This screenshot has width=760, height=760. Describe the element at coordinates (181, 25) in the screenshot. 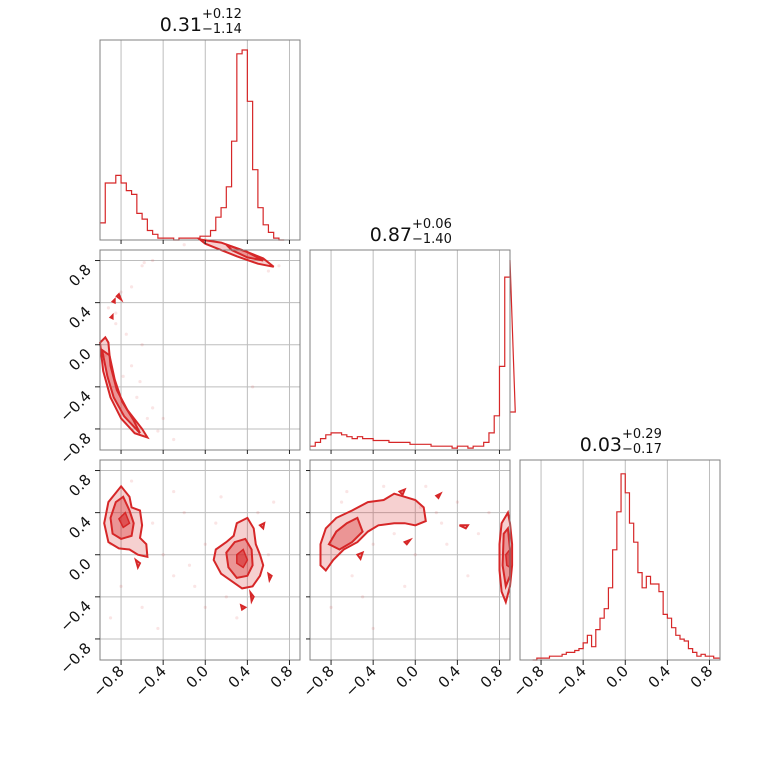

I see `param-title-value: 0.31` at that location.